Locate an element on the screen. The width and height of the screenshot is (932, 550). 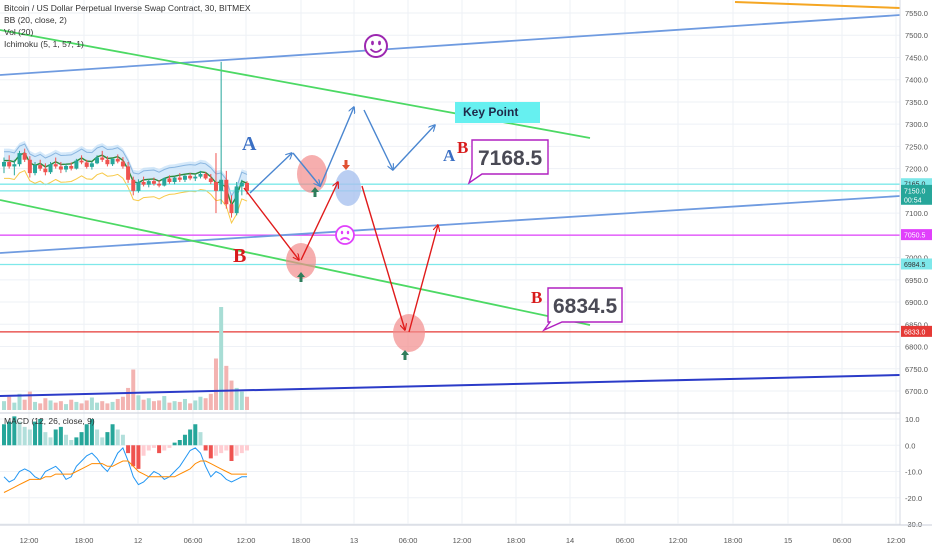
macd-tick-label: 10.0 is located at coordinates (912, 419).